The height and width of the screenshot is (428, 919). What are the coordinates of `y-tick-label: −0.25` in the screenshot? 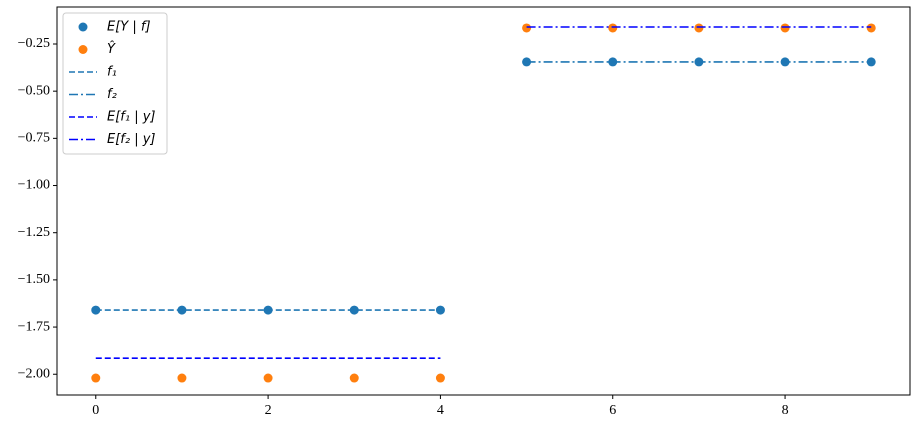 It's located at (34, 43).